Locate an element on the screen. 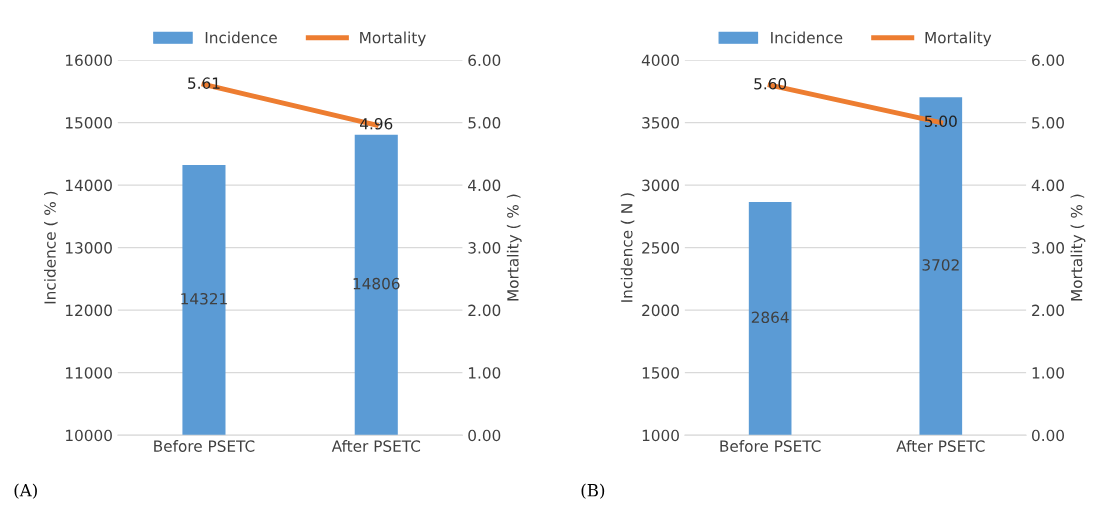 Image resolution: width=1101 pixels, height=509 pixels. y-axis-title: Incidence ( % ) is located at coordinates (51, 247).